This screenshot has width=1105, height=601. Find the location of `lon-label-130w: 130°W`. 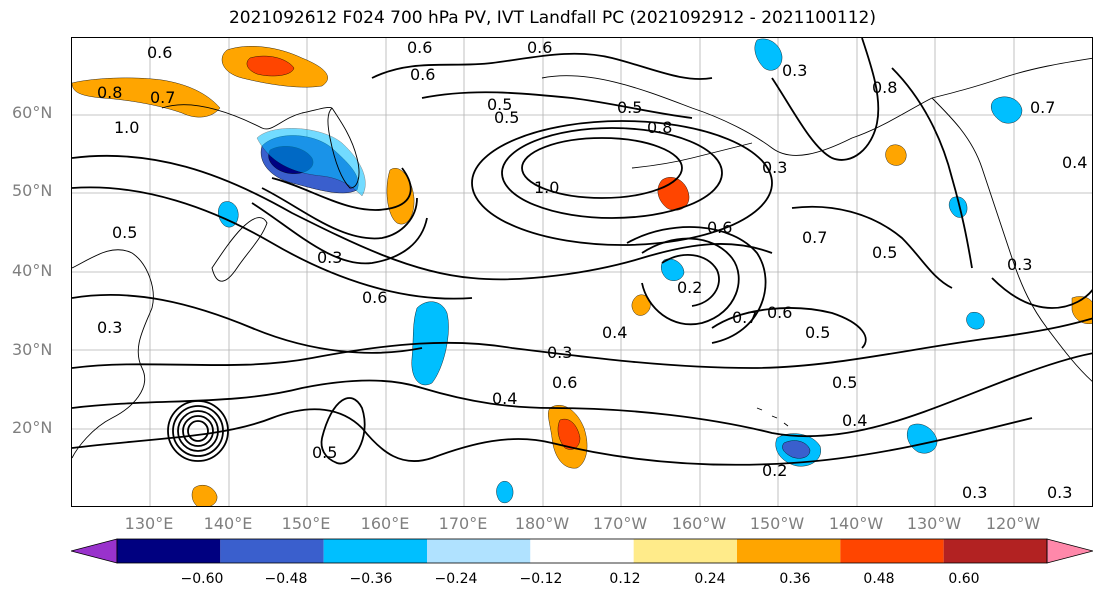

lon-label-130w: 130°W is located at coordinates (934, 523).